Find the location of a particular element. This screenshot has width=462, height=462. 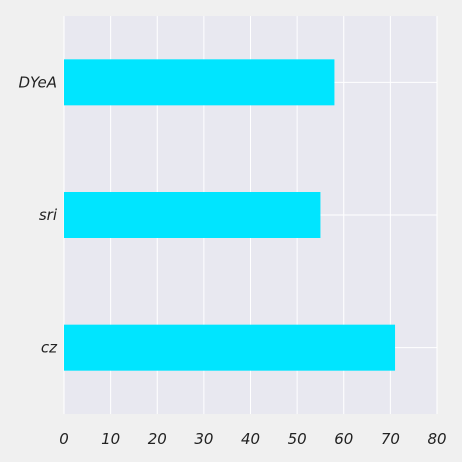

x-tick-label: 10 is located at coordinates (110, 439).